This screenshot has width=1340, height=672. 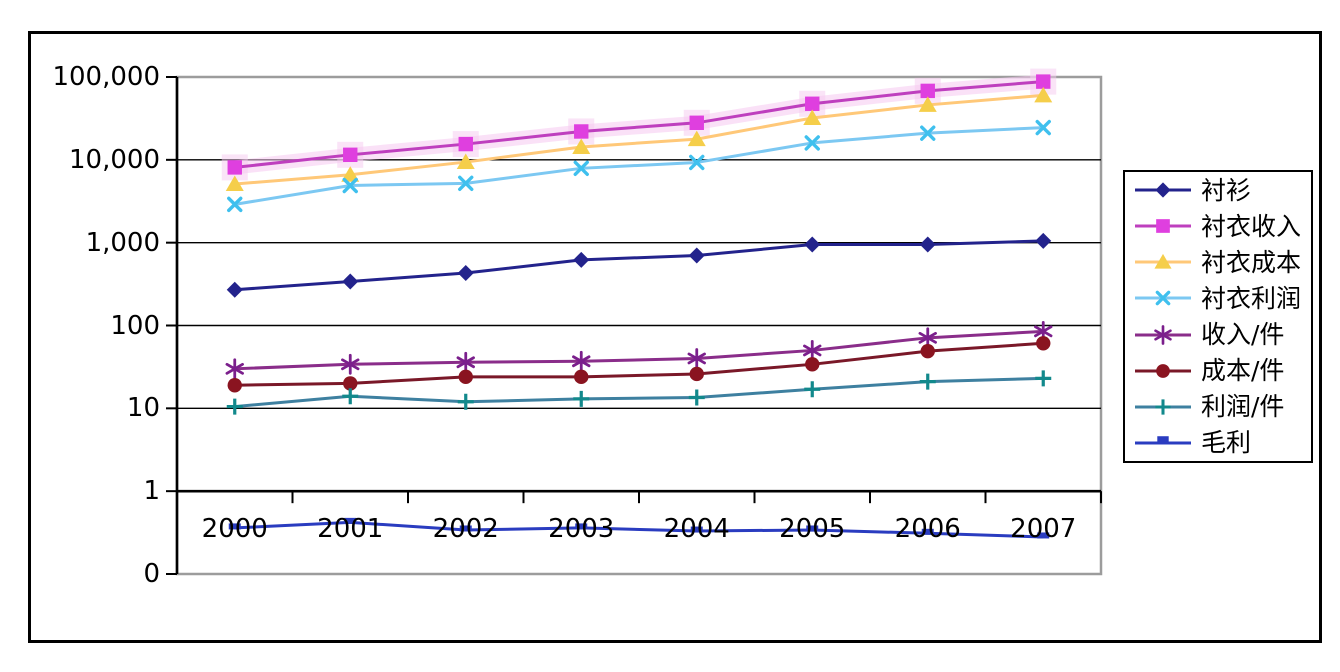 I want to click on x-axis-tick-label: 2002, so click(x=465, y=529).